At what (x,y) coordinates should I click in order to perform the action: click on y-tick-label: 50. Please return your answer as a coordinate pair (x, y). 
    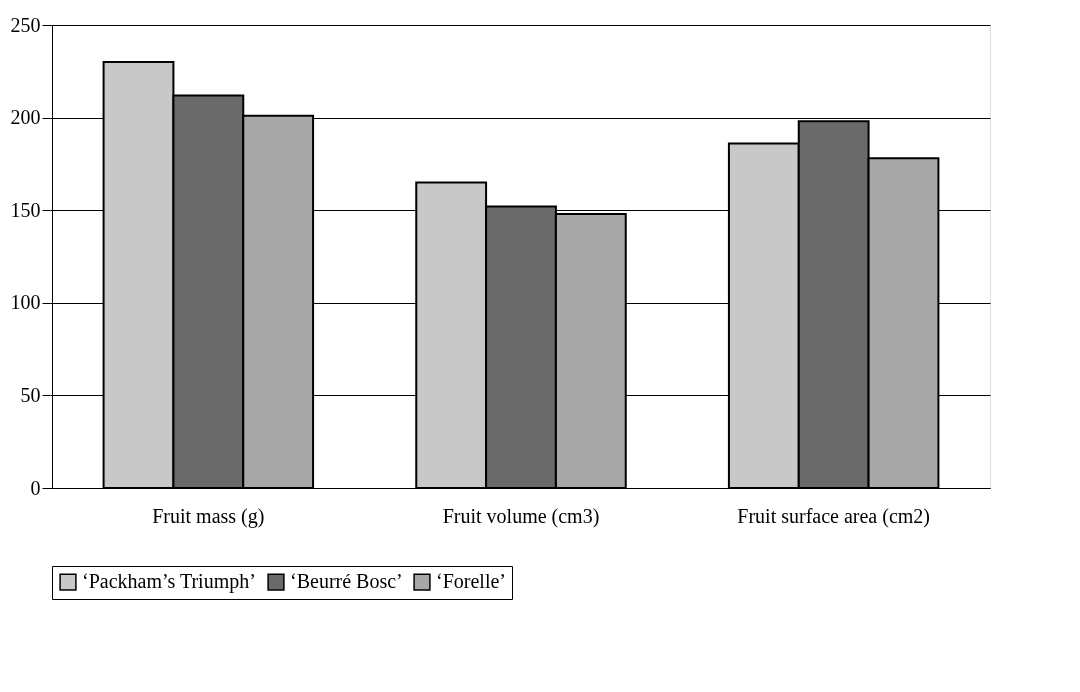
    Looking at the image, I should click on (30, 394).